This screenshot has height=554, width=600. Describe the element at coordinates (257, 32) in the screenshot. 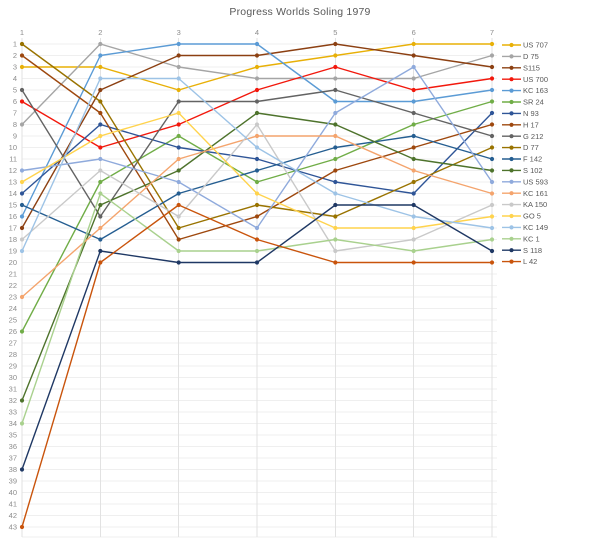

I see `x-axis-labels: 1 2 3 4 5 6 7` at that location.